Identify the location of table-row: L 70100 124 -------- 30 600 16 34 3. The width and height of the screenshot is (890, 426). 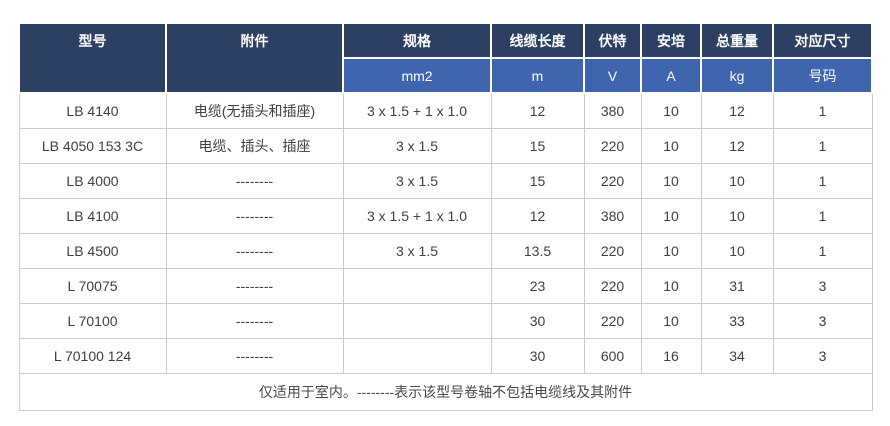
(445, 355).